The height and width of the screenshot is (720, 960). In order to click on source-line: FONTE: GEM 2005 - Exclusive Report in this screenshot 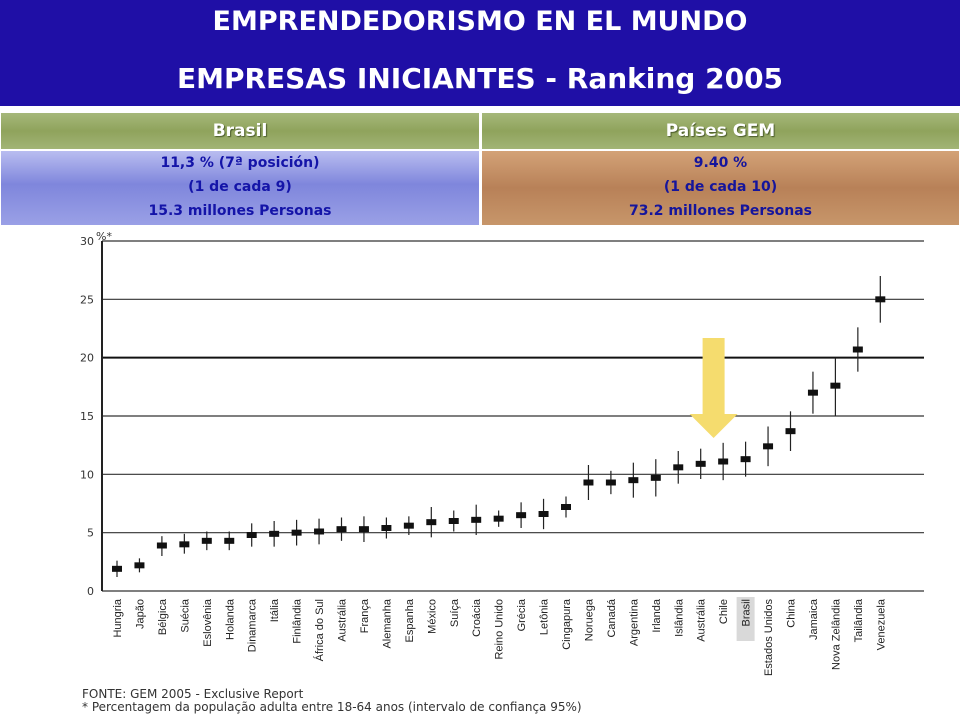, I will do `click(193, 694)`.